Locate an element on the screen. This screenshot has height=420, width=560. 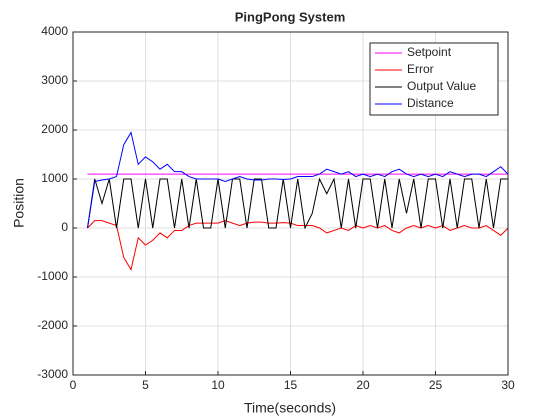
legend-label: Distance is located at coordinates (430, 103).